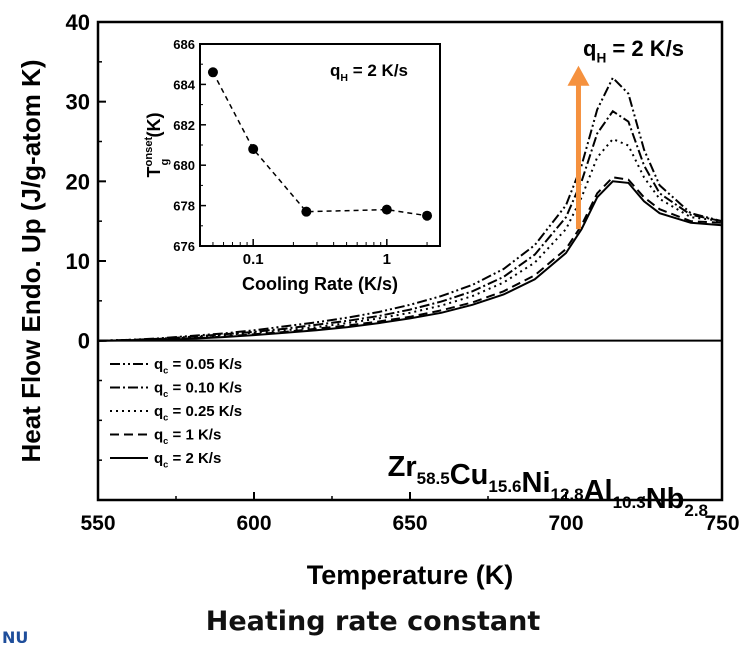 The width and height of the screenshot is (746, 647). Describe the element at coordinates (565, 523) in the screenshot. I see `x-tick-label: 700` at that location.